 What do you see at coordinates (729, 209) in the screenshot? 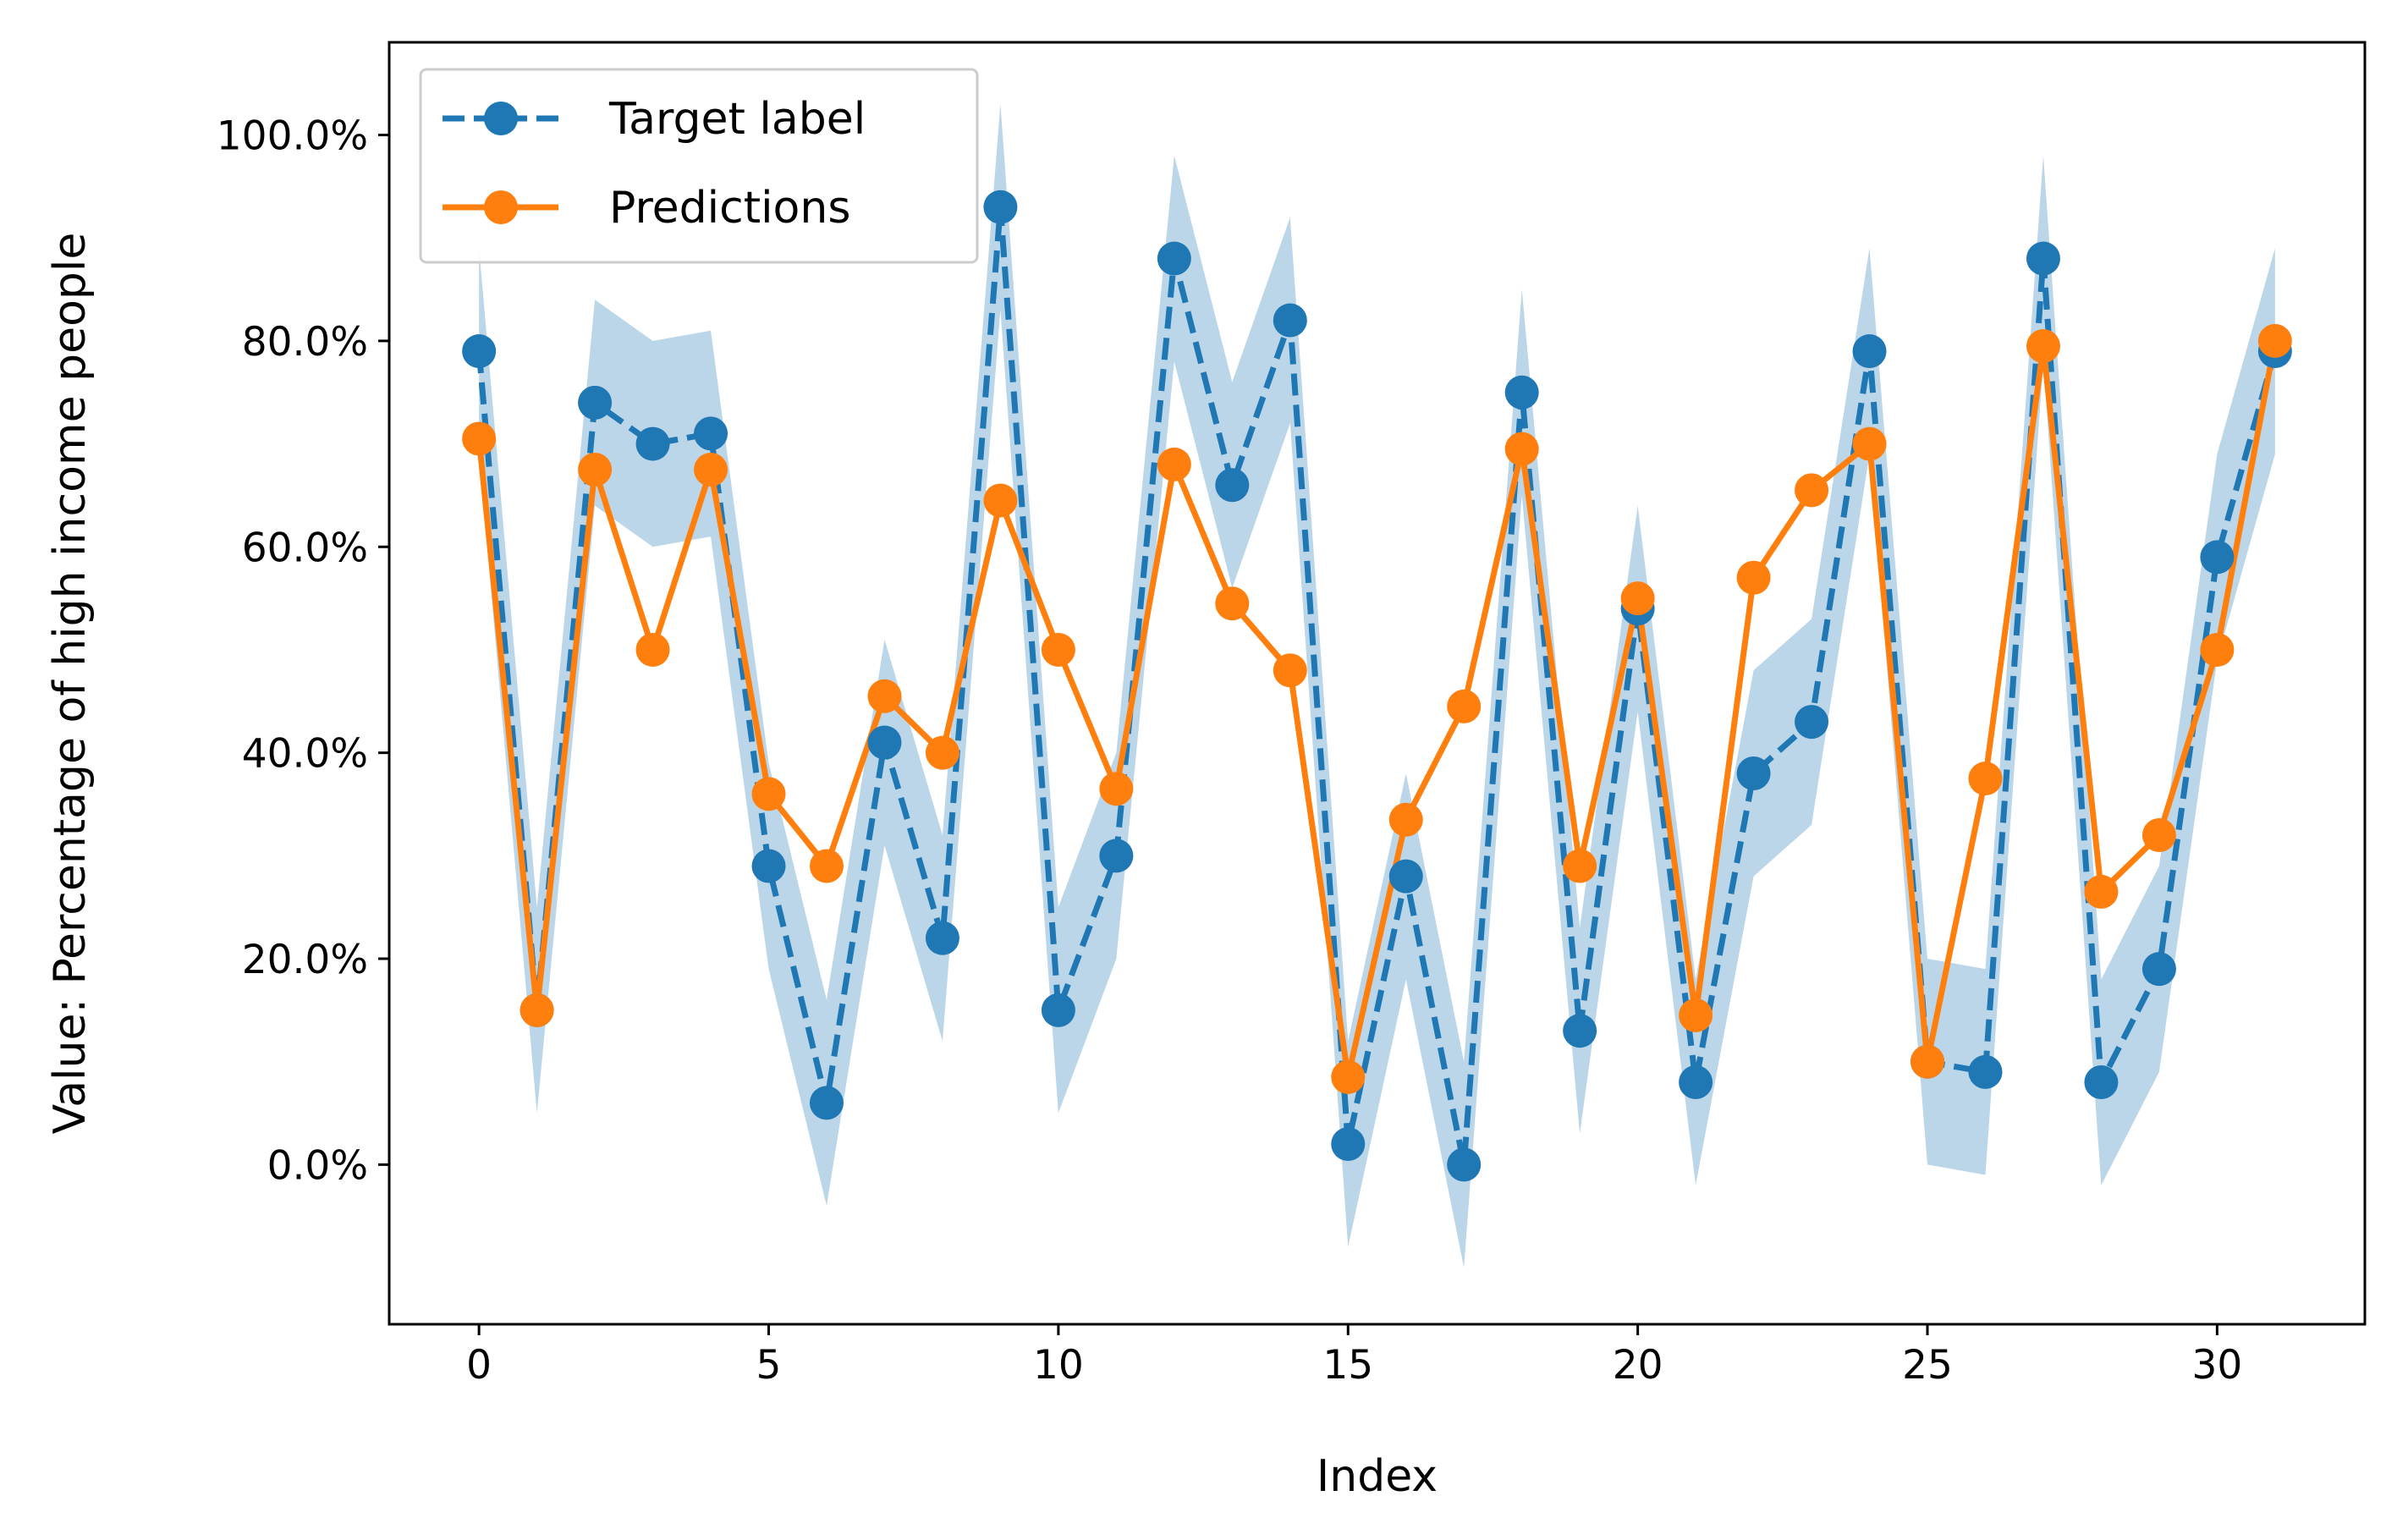
I see `legend-label-predictions: Predictions` at bounding box center [729, 209].